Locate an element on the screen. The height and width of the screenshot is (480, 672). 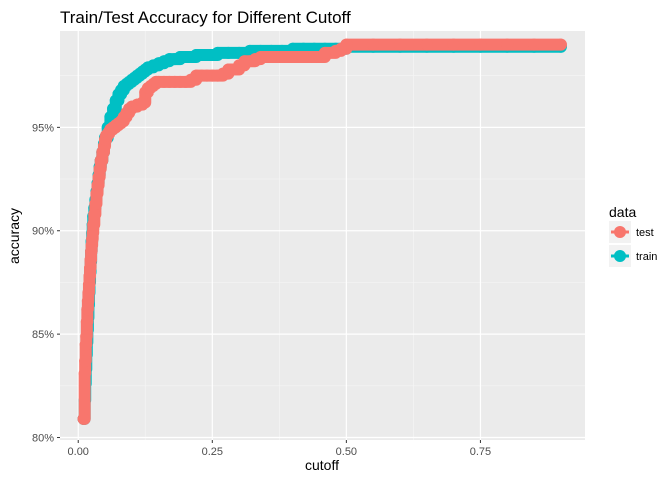
legend-title: data is located at coordinates (622, 212).